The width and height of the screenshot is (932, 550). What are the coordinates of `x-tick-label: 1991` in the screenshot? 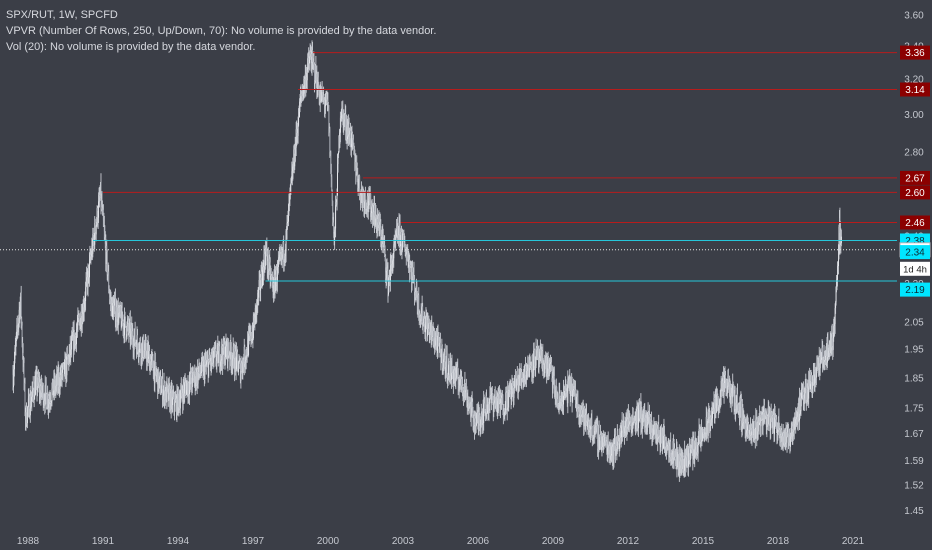 It's located at (103, 541).